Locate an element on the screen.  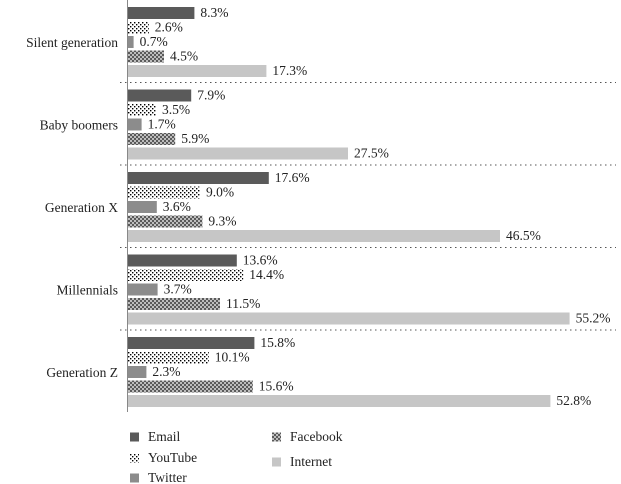
value-label: 5.9% is located at coordinates (195, 138).